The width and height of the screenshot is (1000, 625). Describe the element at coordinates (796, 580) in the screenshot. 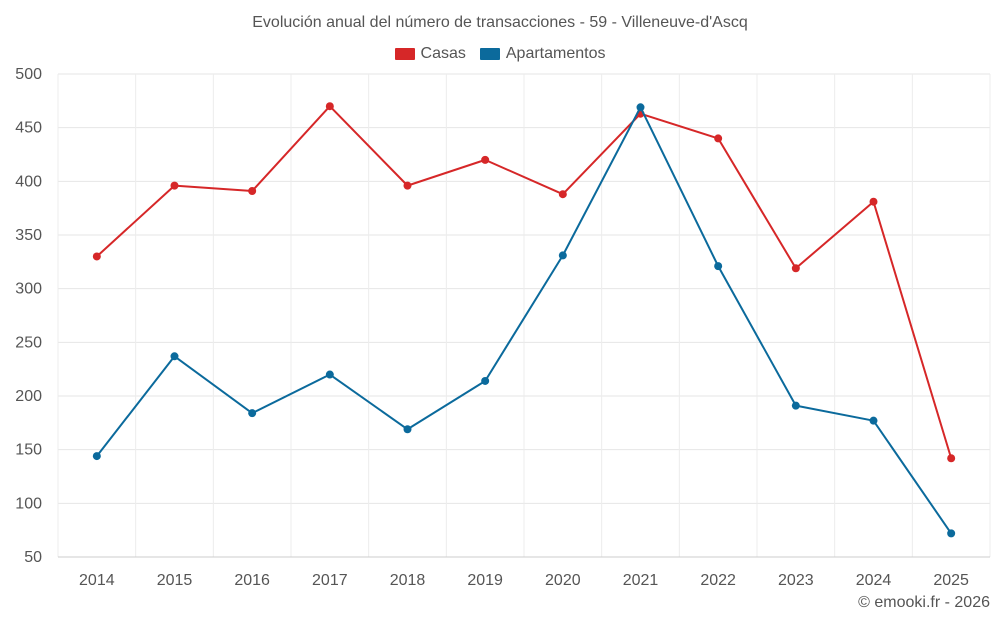

I see `x-tick-label: 2023` at that location.